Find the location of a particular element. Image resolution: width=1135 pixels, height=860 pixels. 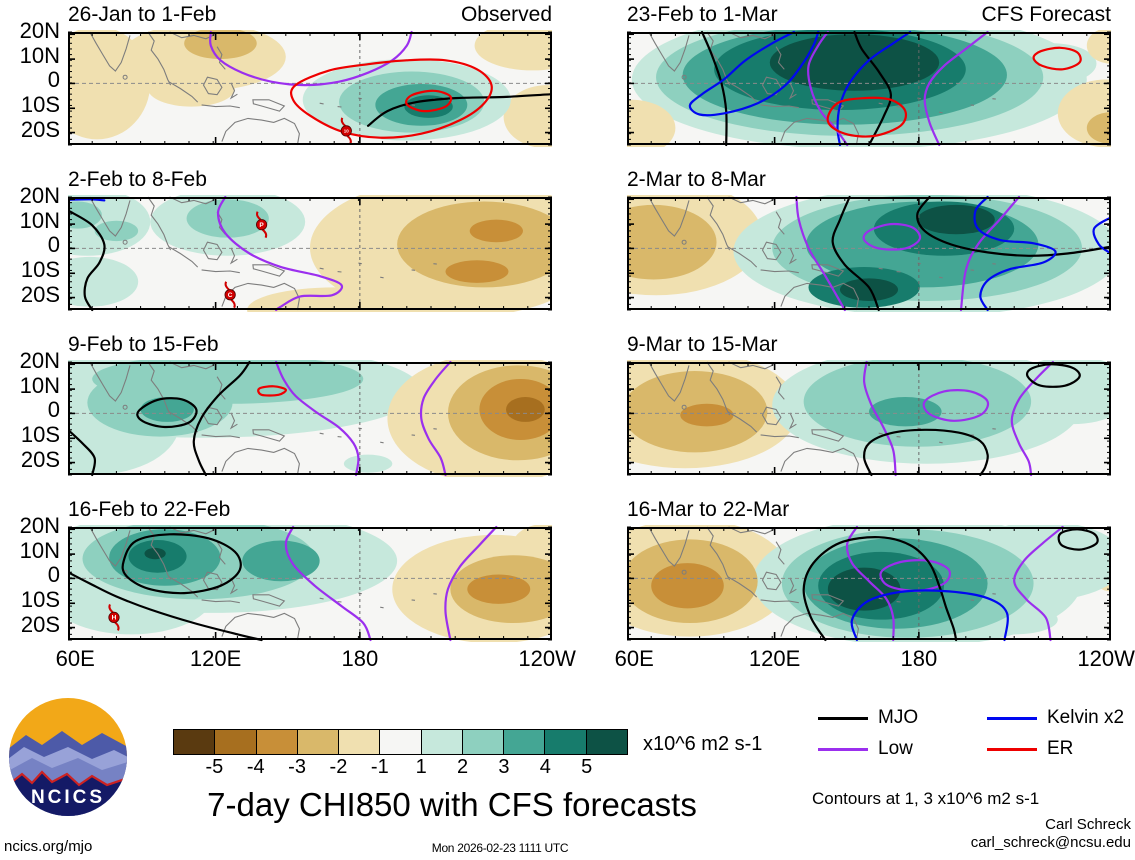

panel-map-svg is located at coordinates (869, 88).